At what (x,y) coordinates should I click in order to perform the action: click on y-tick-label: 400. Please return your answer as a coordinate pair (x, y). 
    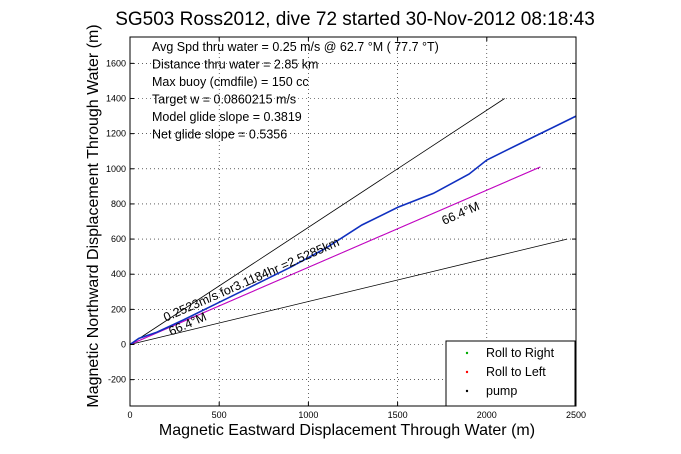
    Looking at the image, I should click on (118, 274).